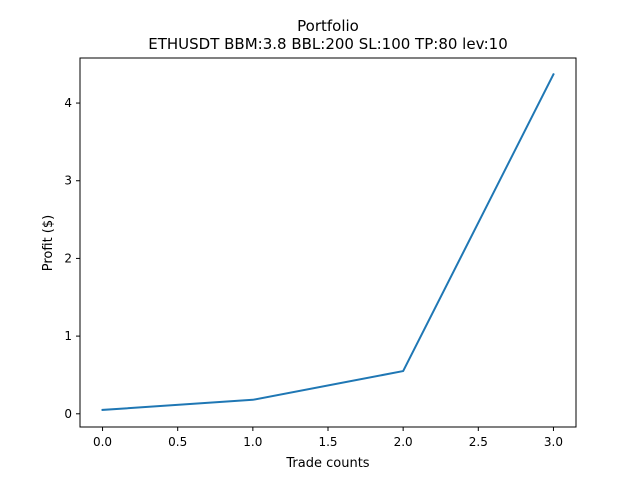 This screenshot has height=480, width=640. What do you see at coordinates (327, 463) in the screenshot?
I see `x-axis-label: Trade counts` at bounding box center [327, 463].